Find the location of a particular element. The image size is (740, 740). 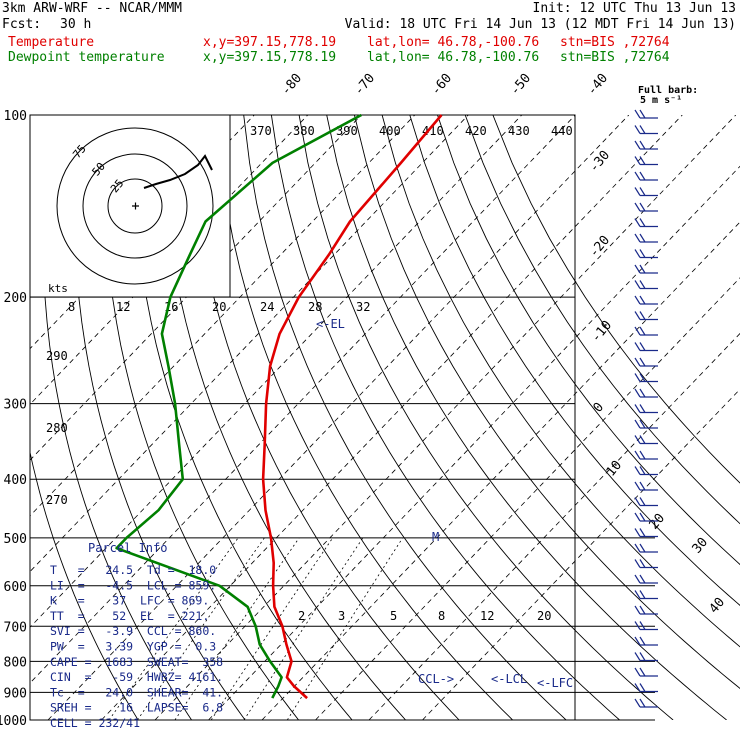

hodograph-trace is located at coordinates (178, 171).